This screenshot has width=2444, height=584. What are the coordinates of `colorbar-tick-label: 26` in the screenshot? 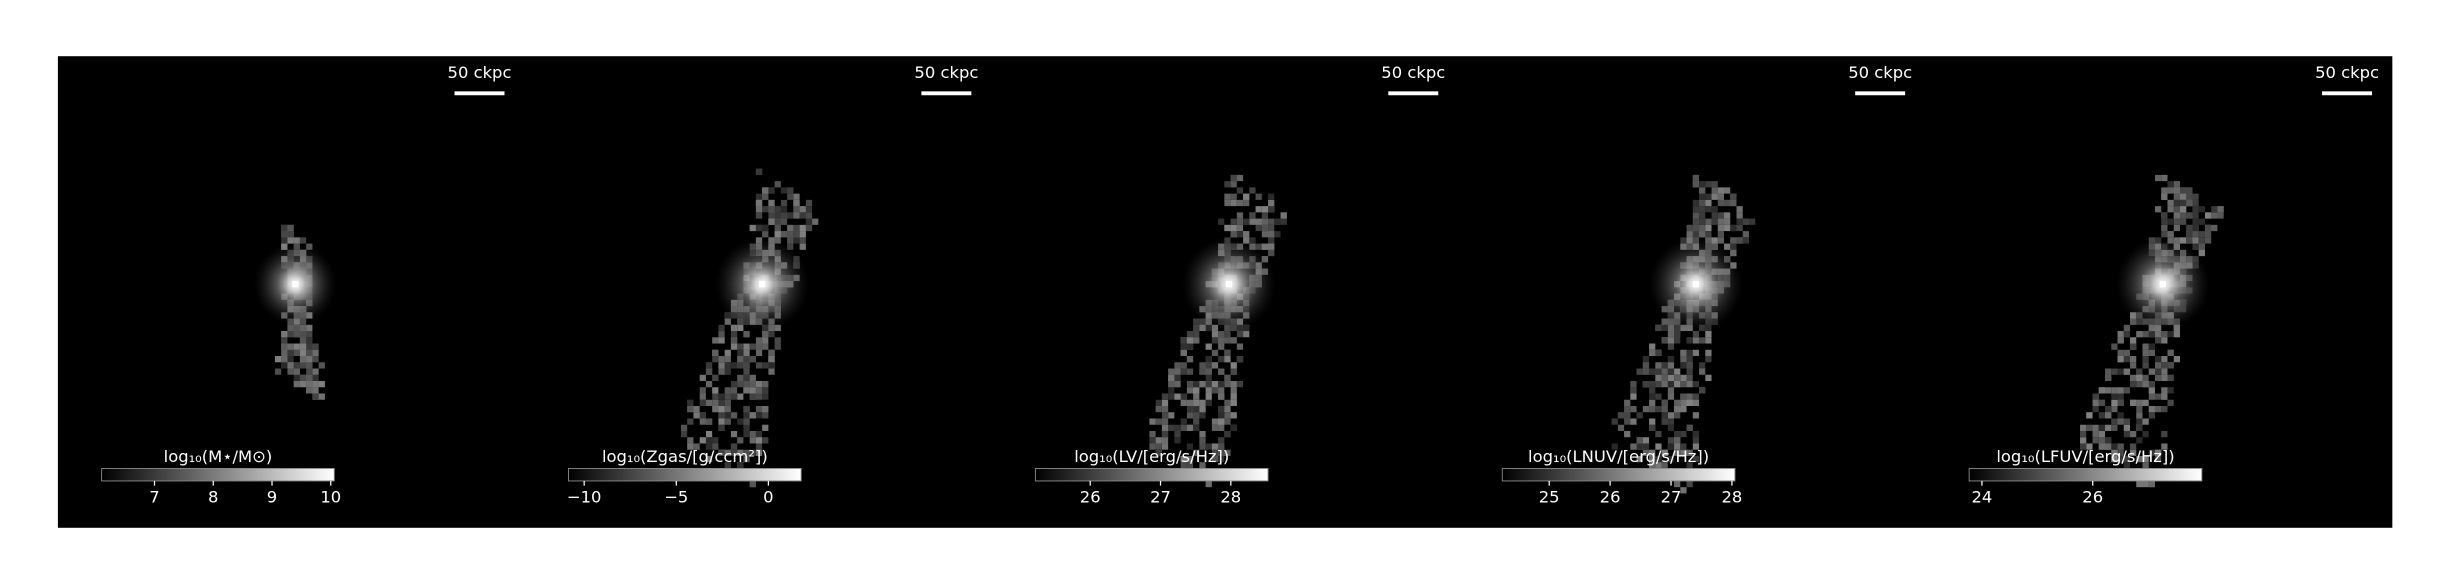 It's located at (1610, 497).